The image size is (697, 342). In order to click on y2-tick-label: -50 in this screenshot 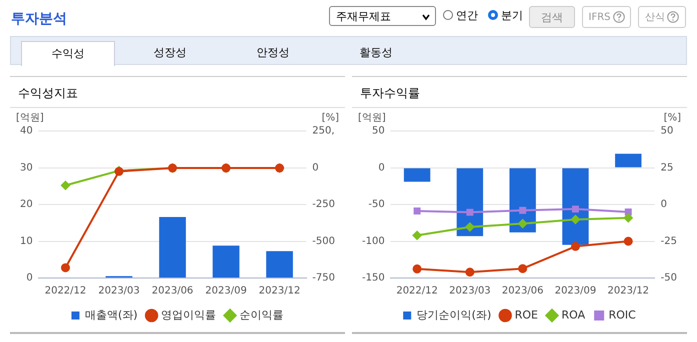, I will do `click(669, 278)`.